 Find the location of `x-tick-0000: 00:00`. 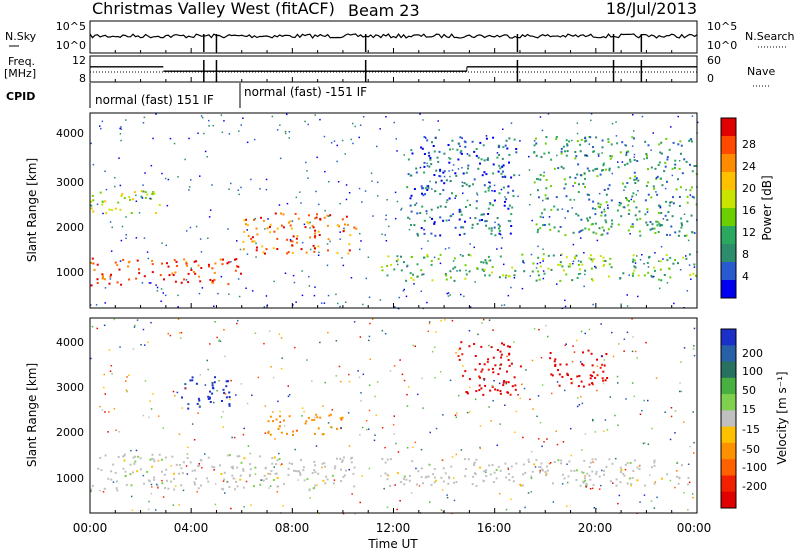

x-tick-0000: 00:00 is located at coordinates (90, 528).